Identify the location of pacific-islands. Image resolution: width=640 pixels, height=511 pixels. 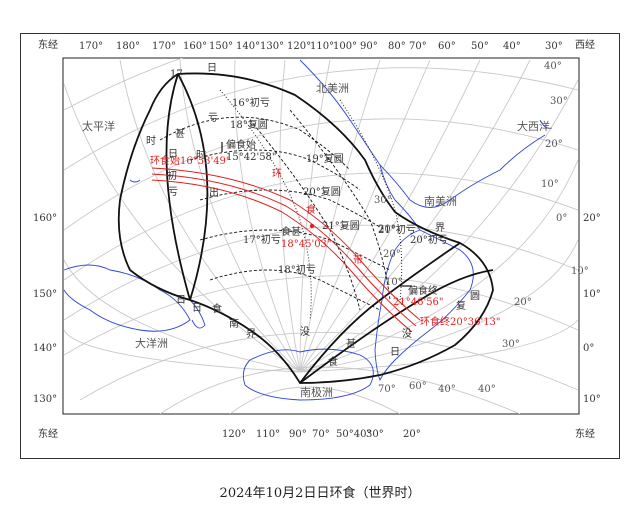
(135, 181).